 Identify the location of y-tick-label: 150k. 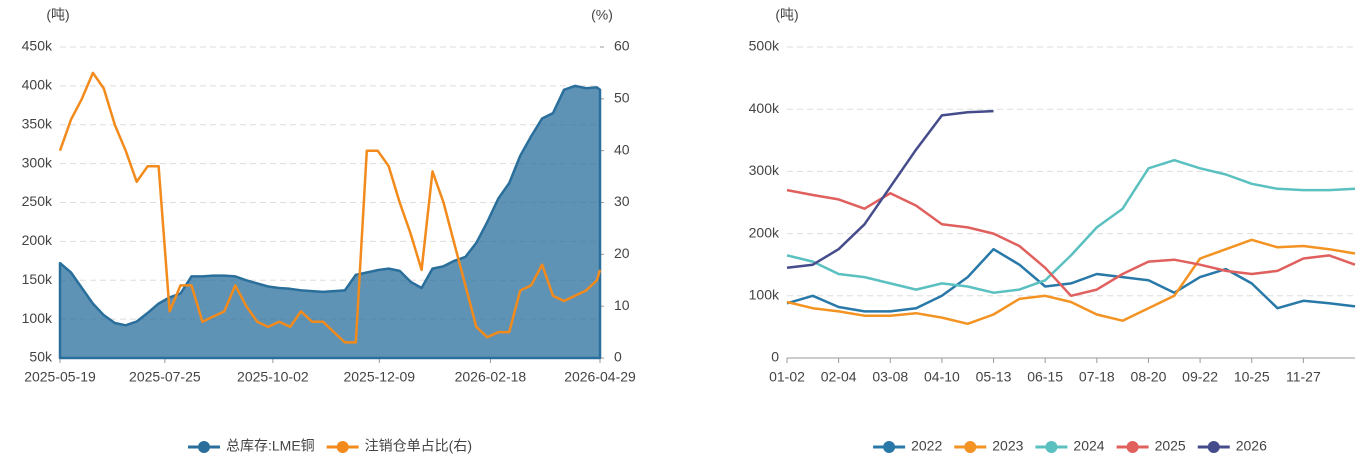
(37, 279).